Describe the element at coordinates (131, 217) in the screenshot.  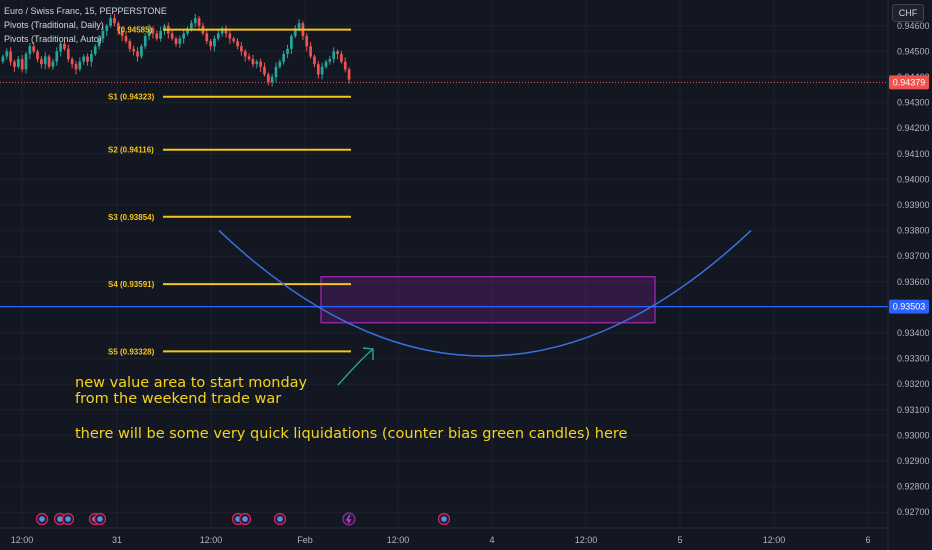
I see `pivot-label-s3: S3 (0.93854)` at that location.